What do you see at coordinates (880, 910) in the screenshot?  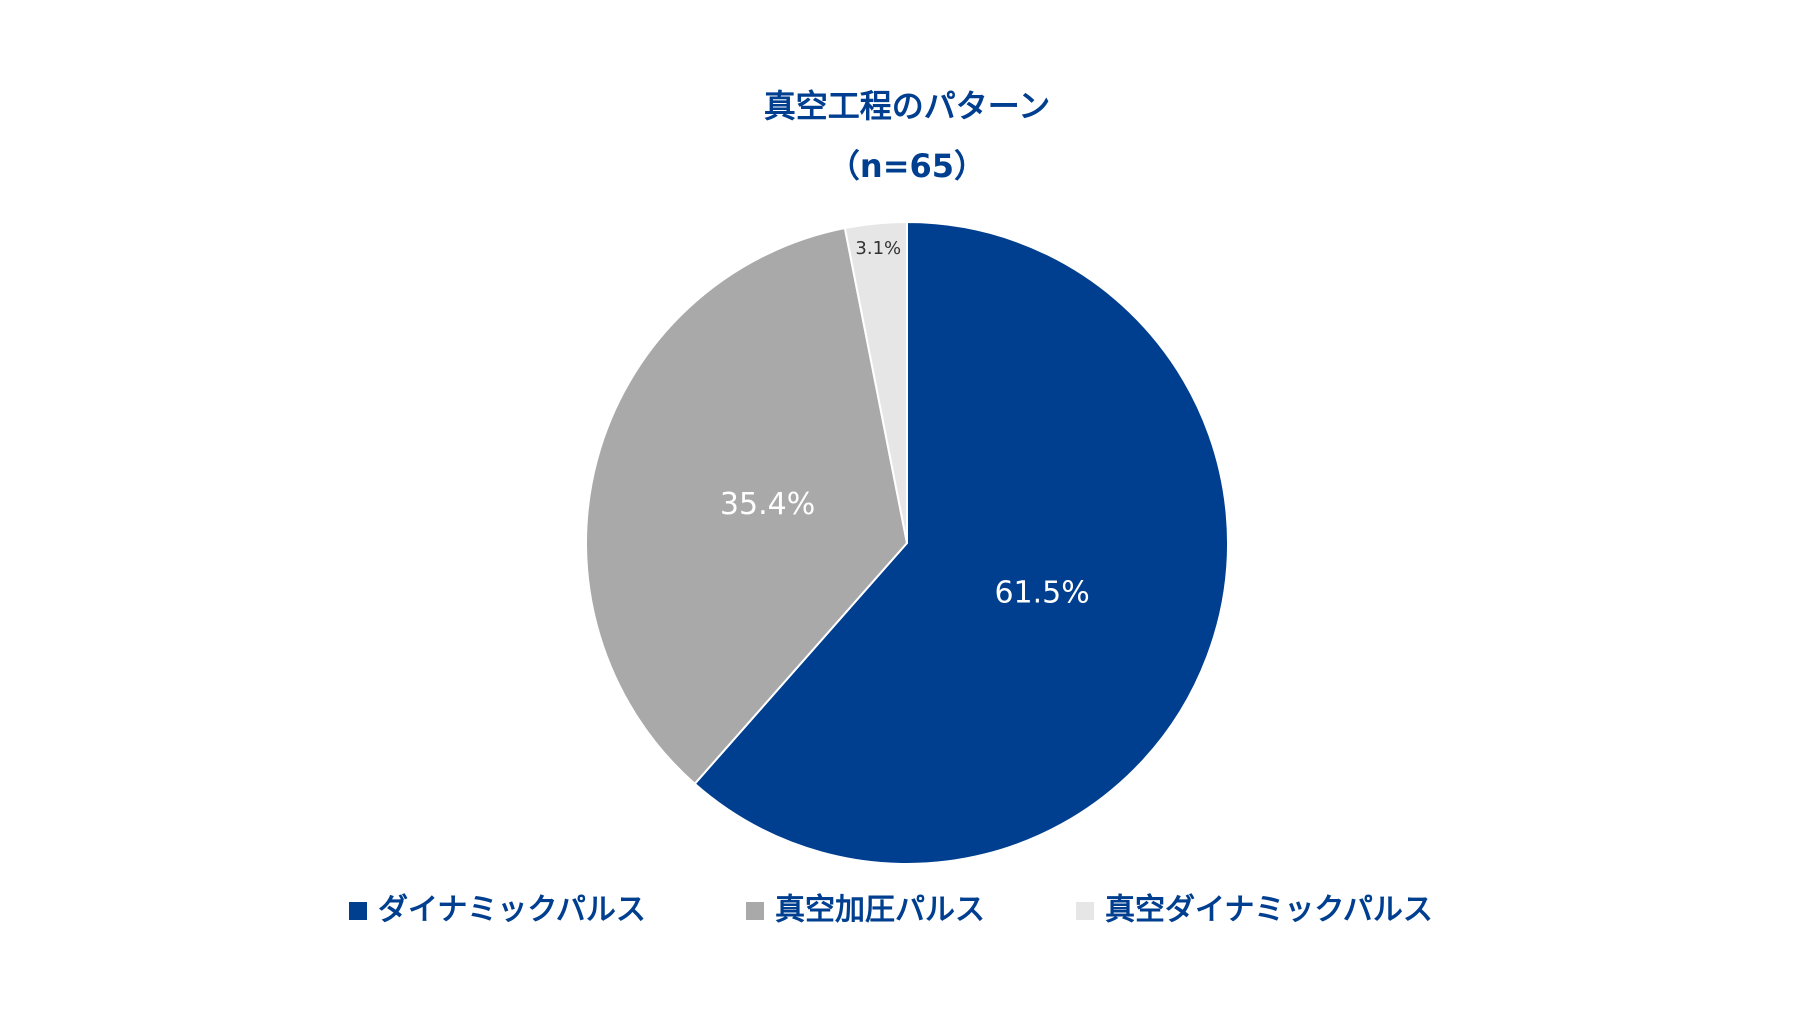 I see `legend-label: 真空加圧パルス` at bounding box center [880, 910].